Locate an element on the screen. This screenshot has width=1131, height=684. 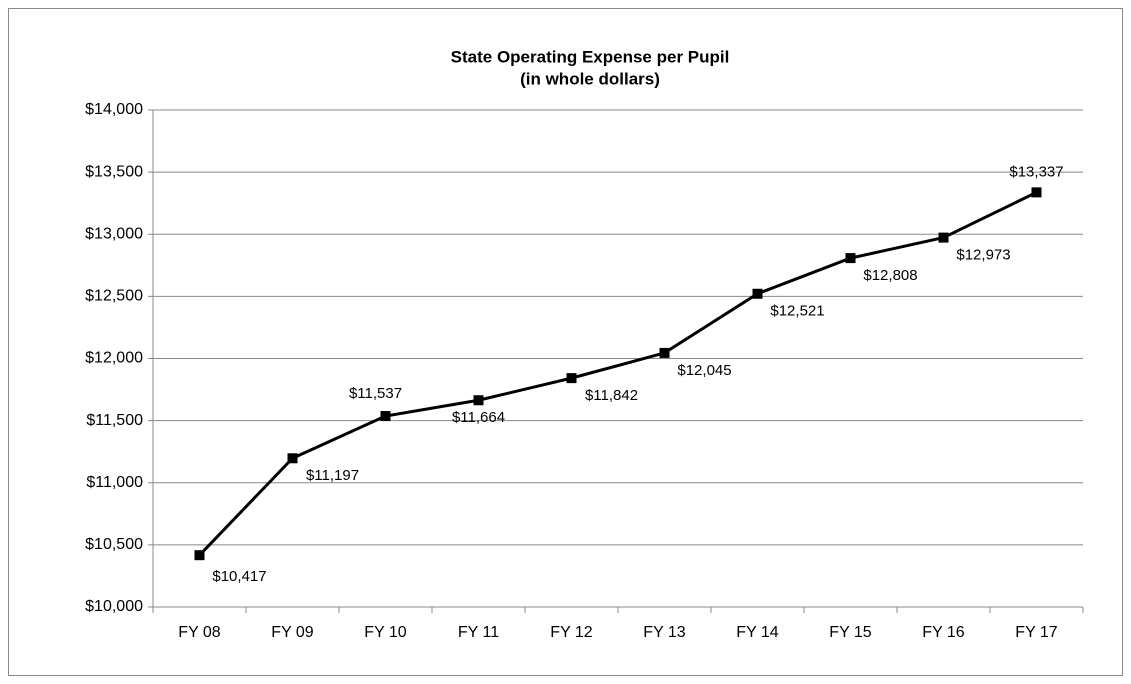
value-label: $12,045 is located at coordinates (704, 370).